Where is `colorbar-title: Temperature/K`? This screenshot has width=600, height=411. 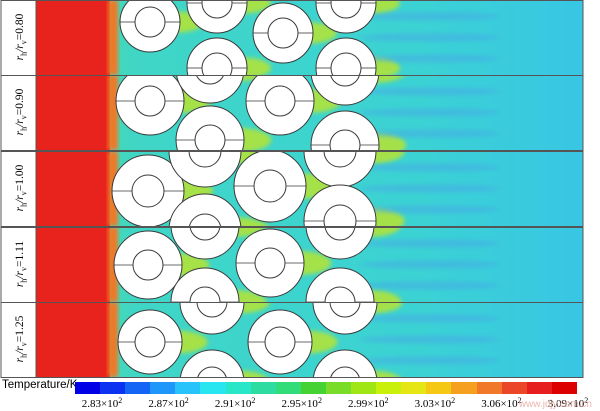
colorbar-title: Temperature/K is located at coordinates (40, 385).